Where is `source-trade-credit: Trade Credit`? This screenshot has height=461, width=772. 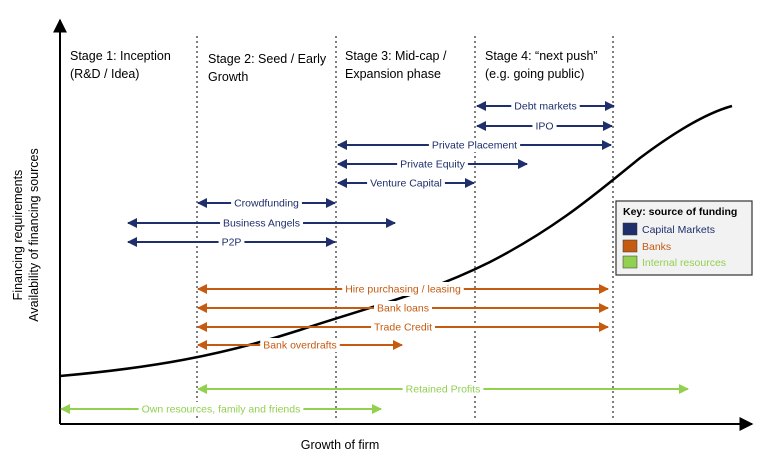 source-trade-credit: Trade Credit is located at coordinates (403, 327).